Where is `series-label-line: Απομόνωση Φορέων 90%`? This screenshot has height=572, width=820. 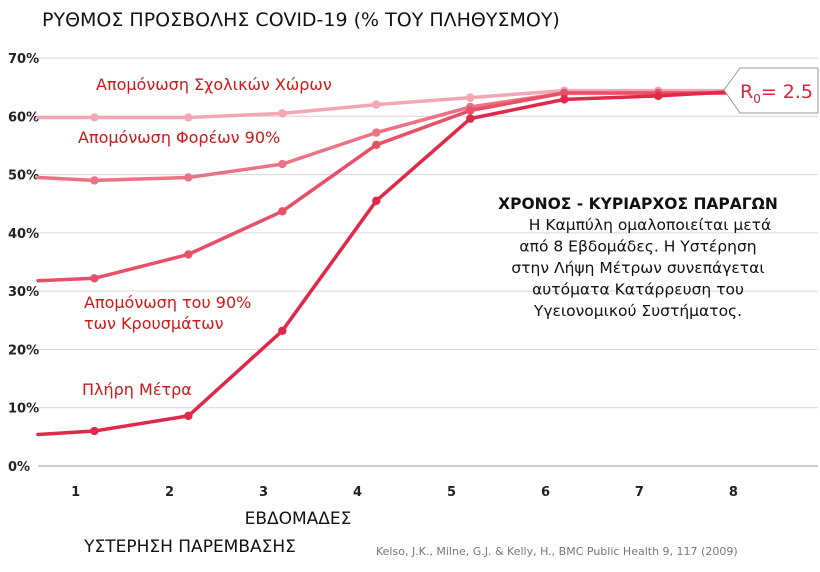 series-label-line: Απομόνωση Φορέων 90% is located at coordinates (179, 137).